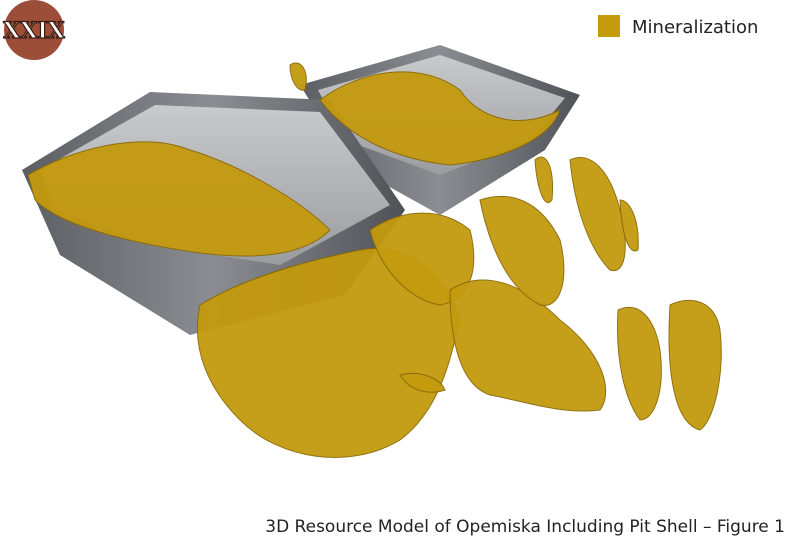  Describe the element at coordinates (695, 27) in the screenshot. I see `legend-label: Mineralization` at that location.